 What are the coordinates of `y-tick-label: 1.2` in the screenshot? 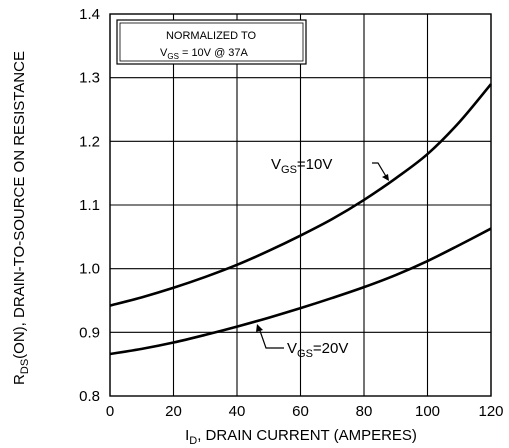 It's located at (89, 141).